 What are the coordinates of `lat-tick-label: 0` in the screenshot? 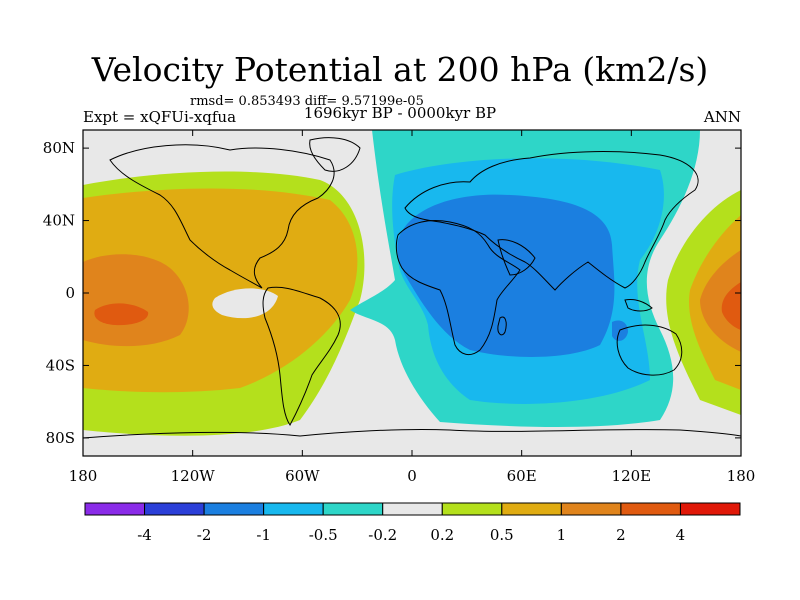 It's located at (70, 293).